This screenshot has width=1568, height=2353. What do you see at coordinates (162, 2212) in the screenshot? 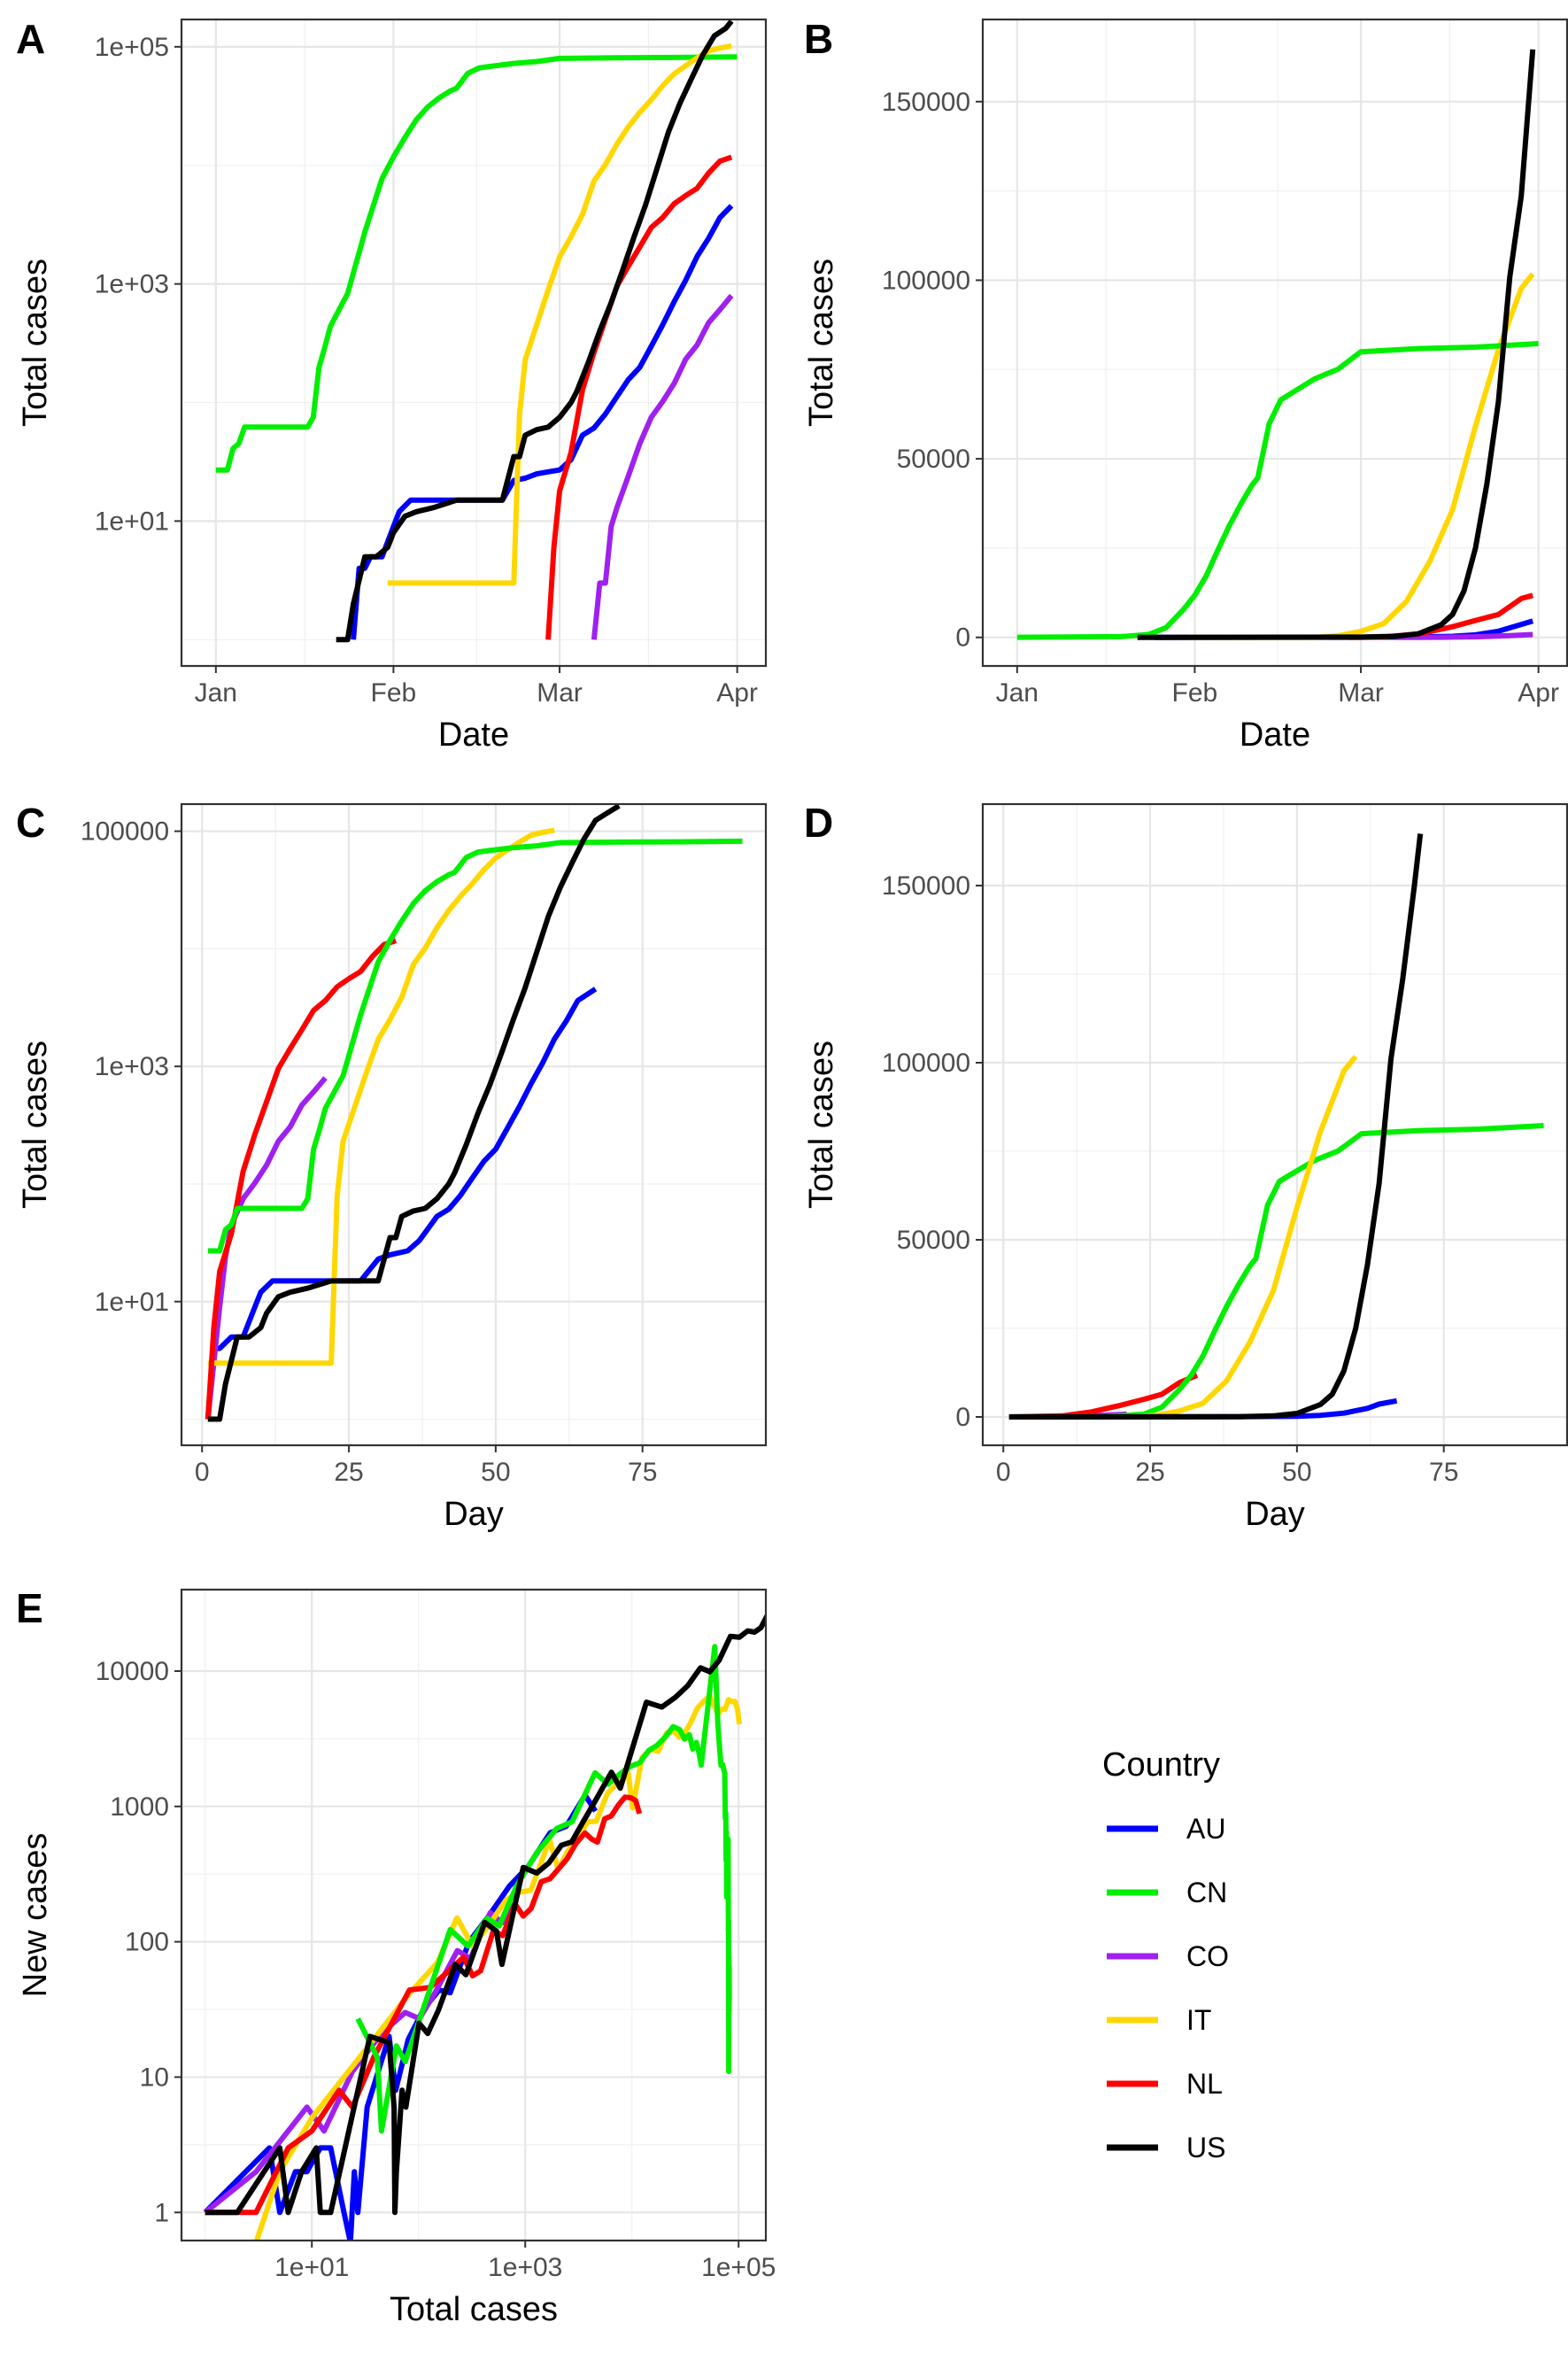
I see `y-tick-label: 1` at bounding box center [162, 2212].